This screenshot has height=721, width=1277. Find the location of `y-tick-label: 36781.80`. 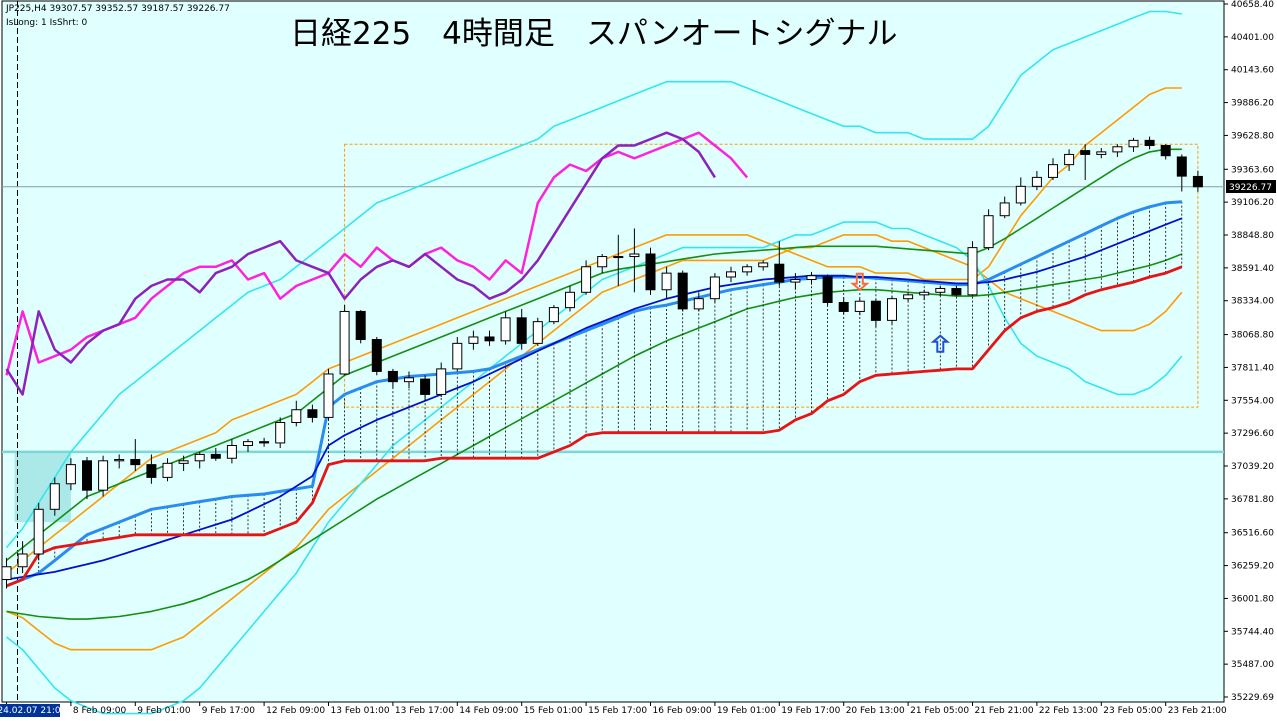

y-tick-label: 36781.80 is located at coordinates (1252, 500).